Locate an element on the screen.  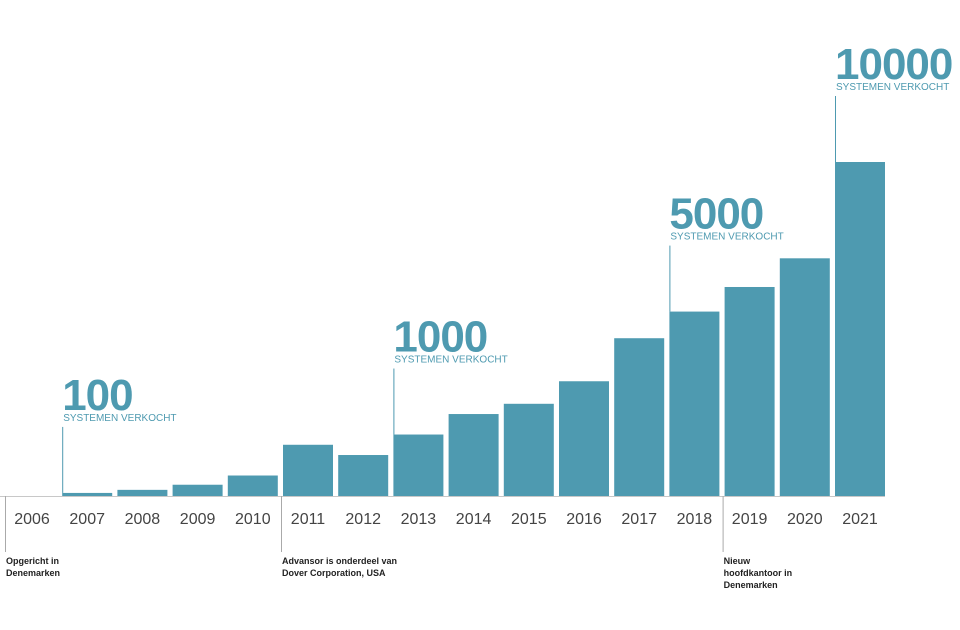
bar-2011 is located at coordinates (308, 470).